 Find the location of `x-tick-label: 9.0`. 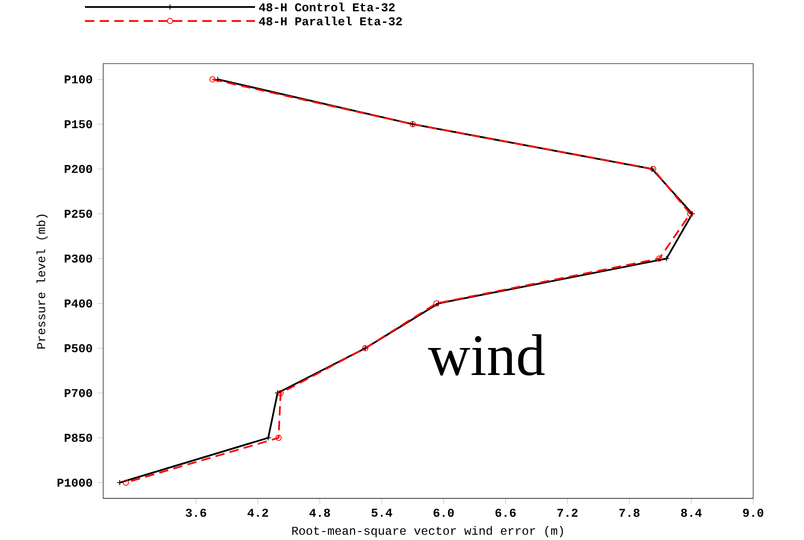

x-tick-label: 9.0 is located at coordinates (753, 512).